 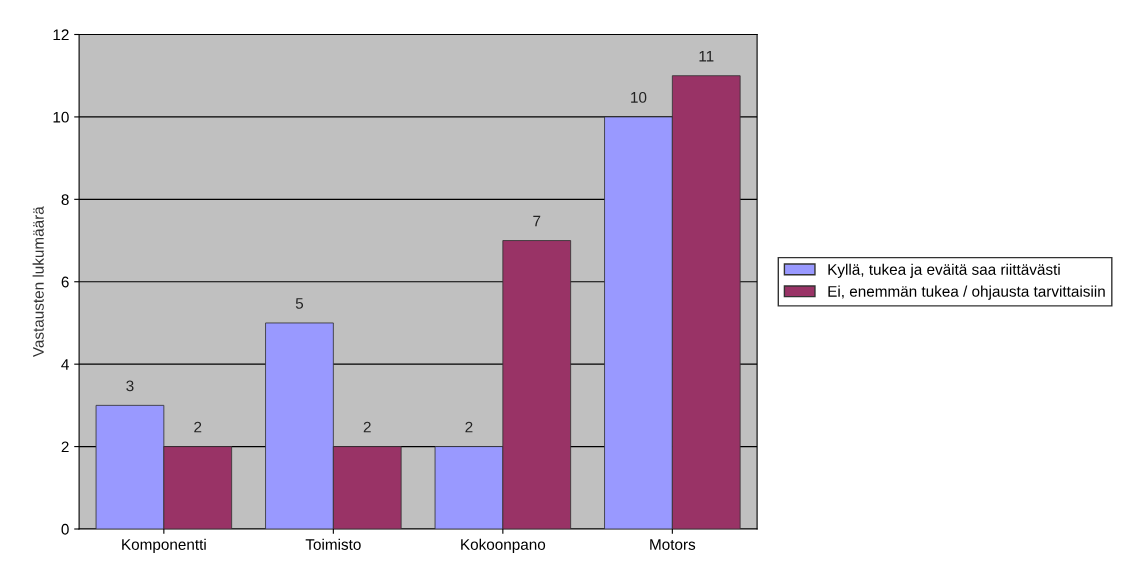 I want to click on y-tick-label: 10, so click(x=61, y=117).